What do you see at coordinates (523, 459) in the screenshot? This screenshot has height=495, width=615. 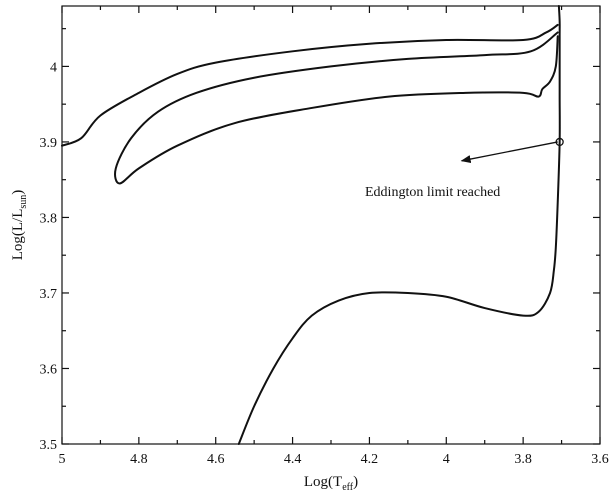 I see `x-tick-label: 3.8` at bounding box center [523, 459].